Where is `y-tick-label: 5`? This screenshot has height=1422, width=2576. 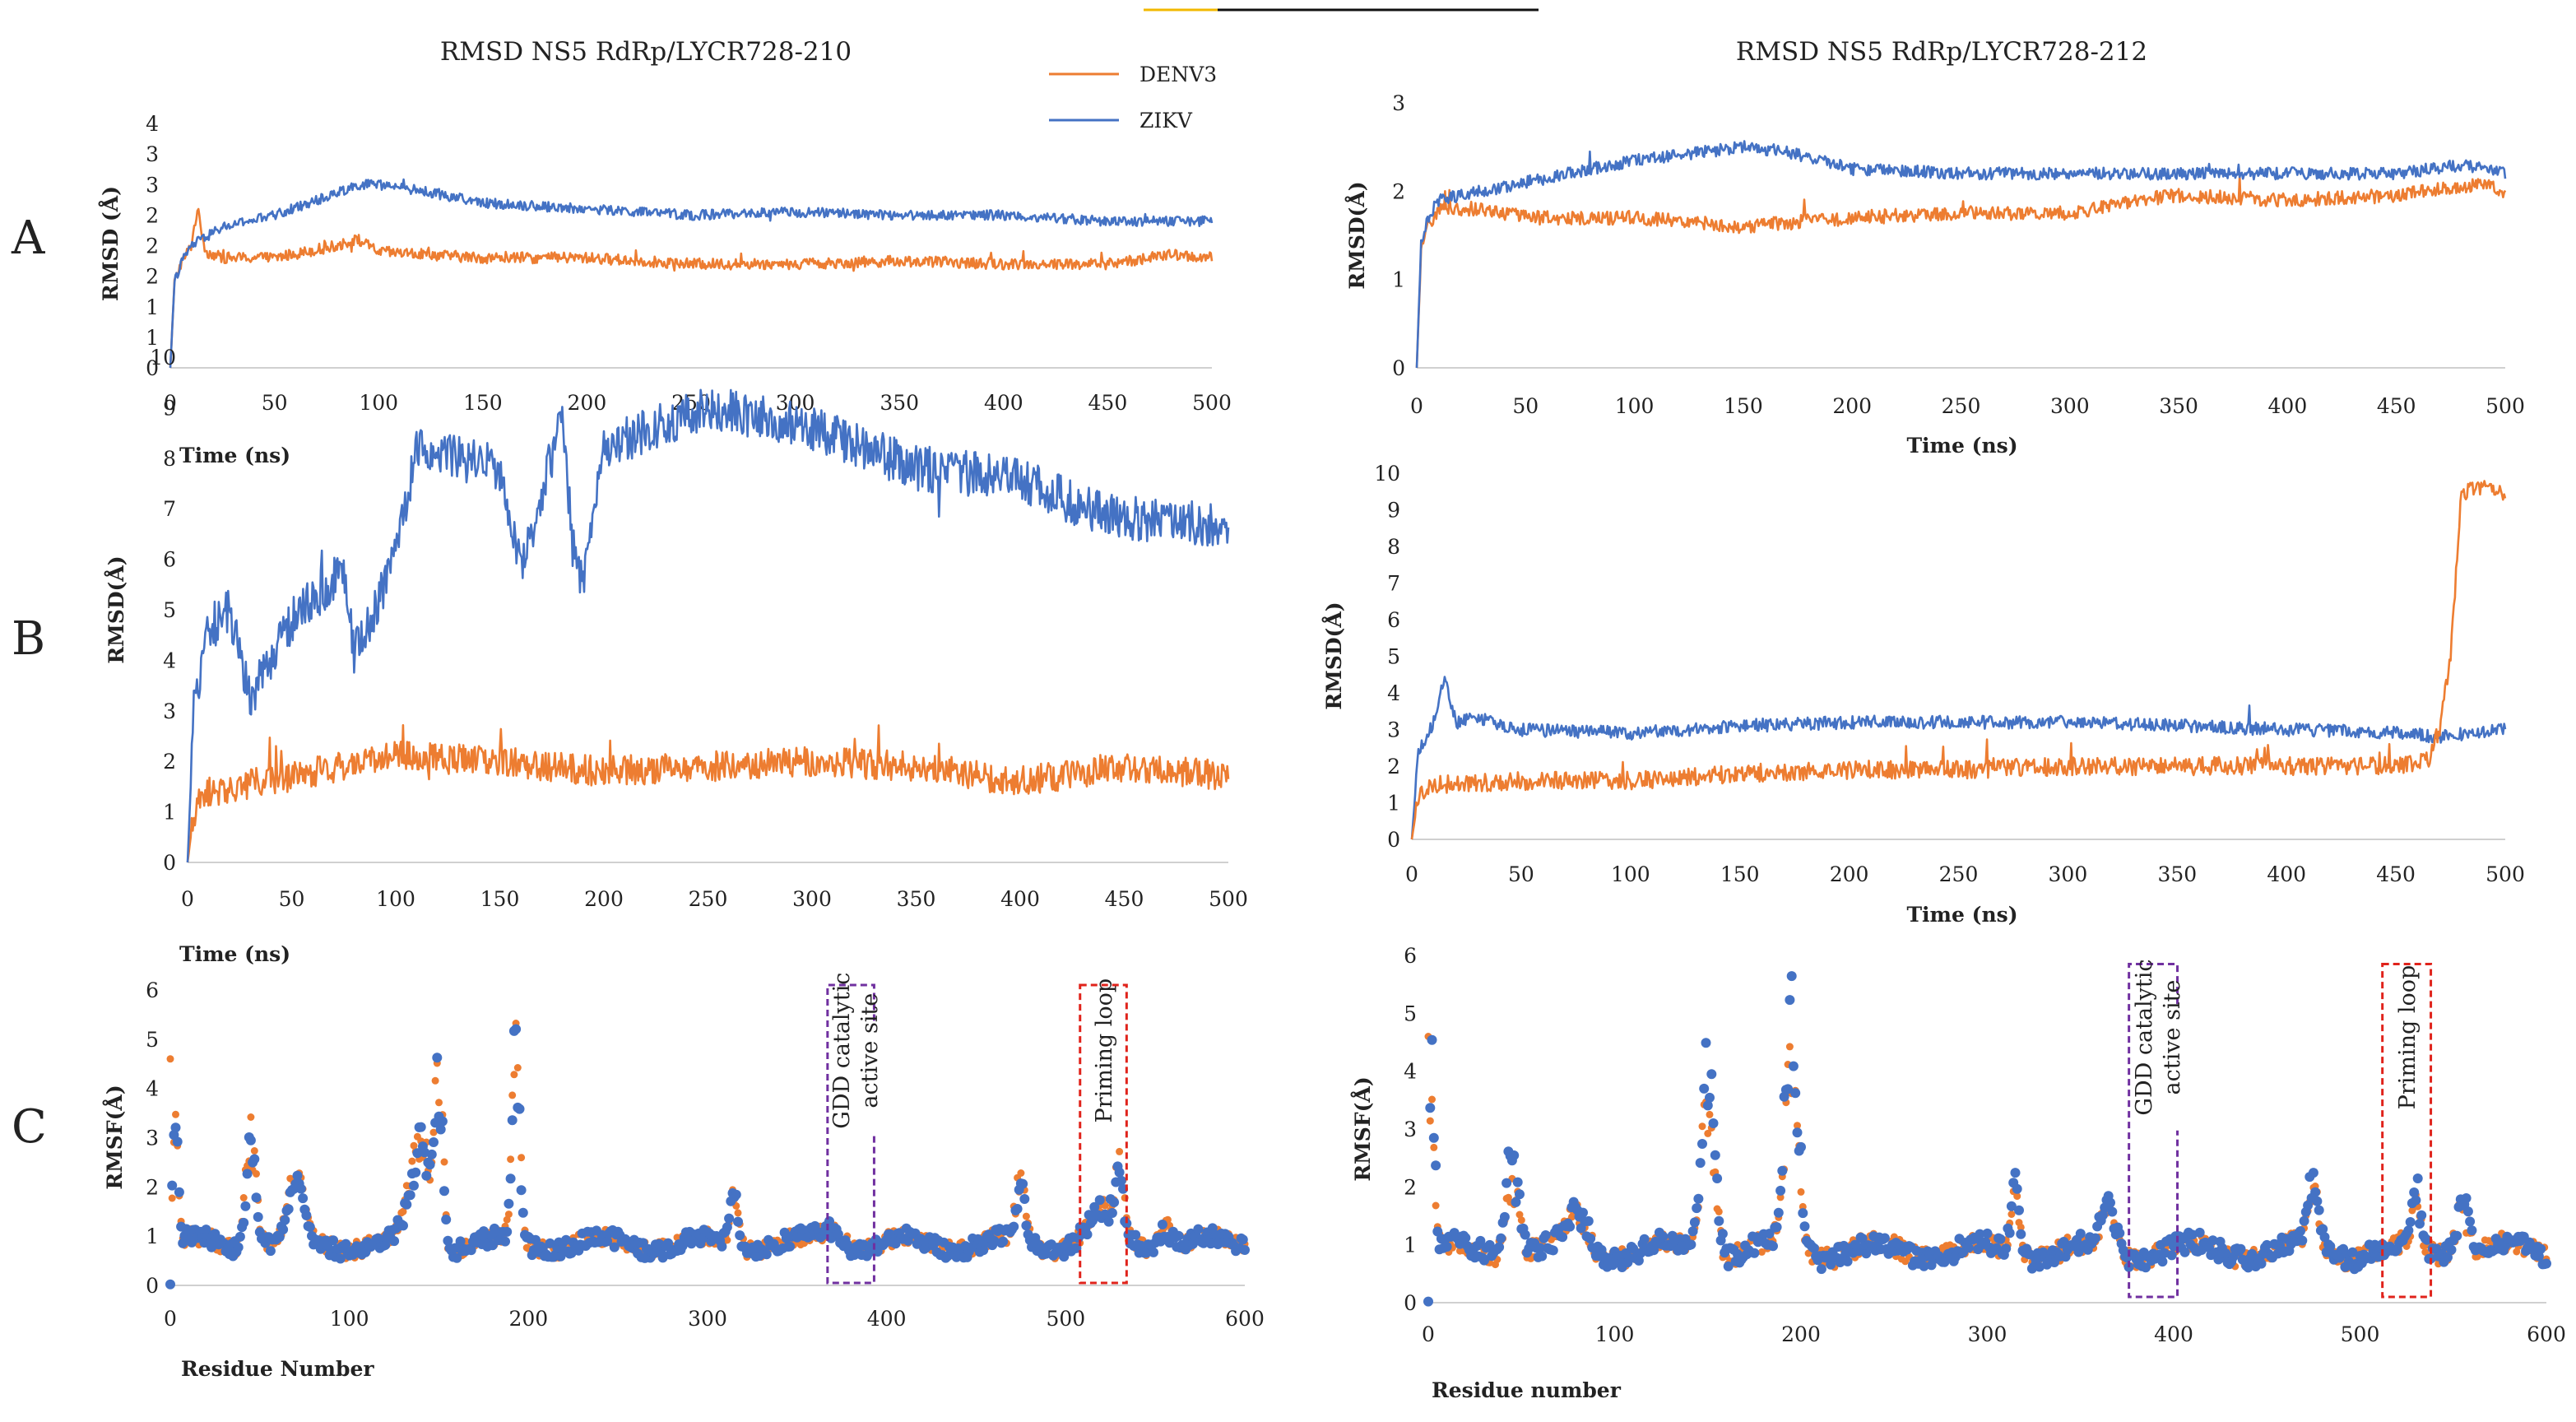
y-tick-label: 5 is located at coordinates (169, 610).